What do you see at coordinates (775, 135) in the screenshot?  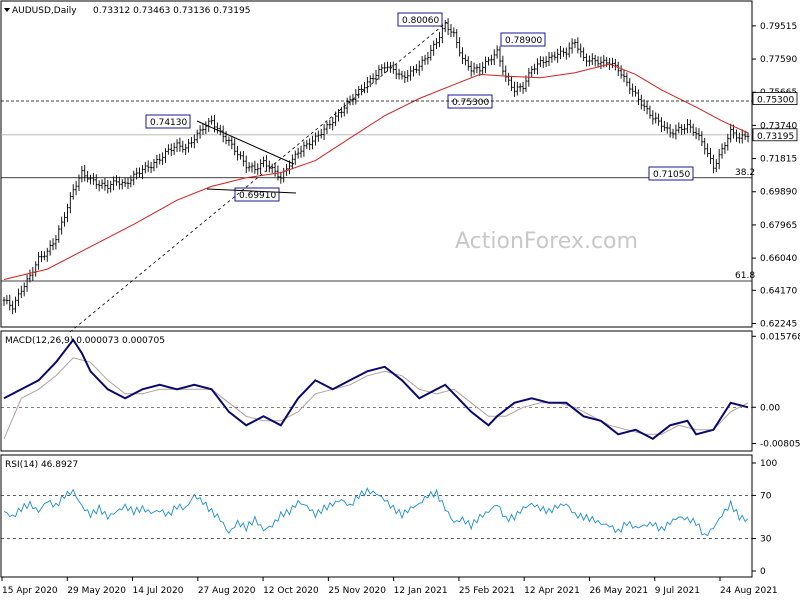 I see `current-price-tag-box` at bounding box center [775, 135].